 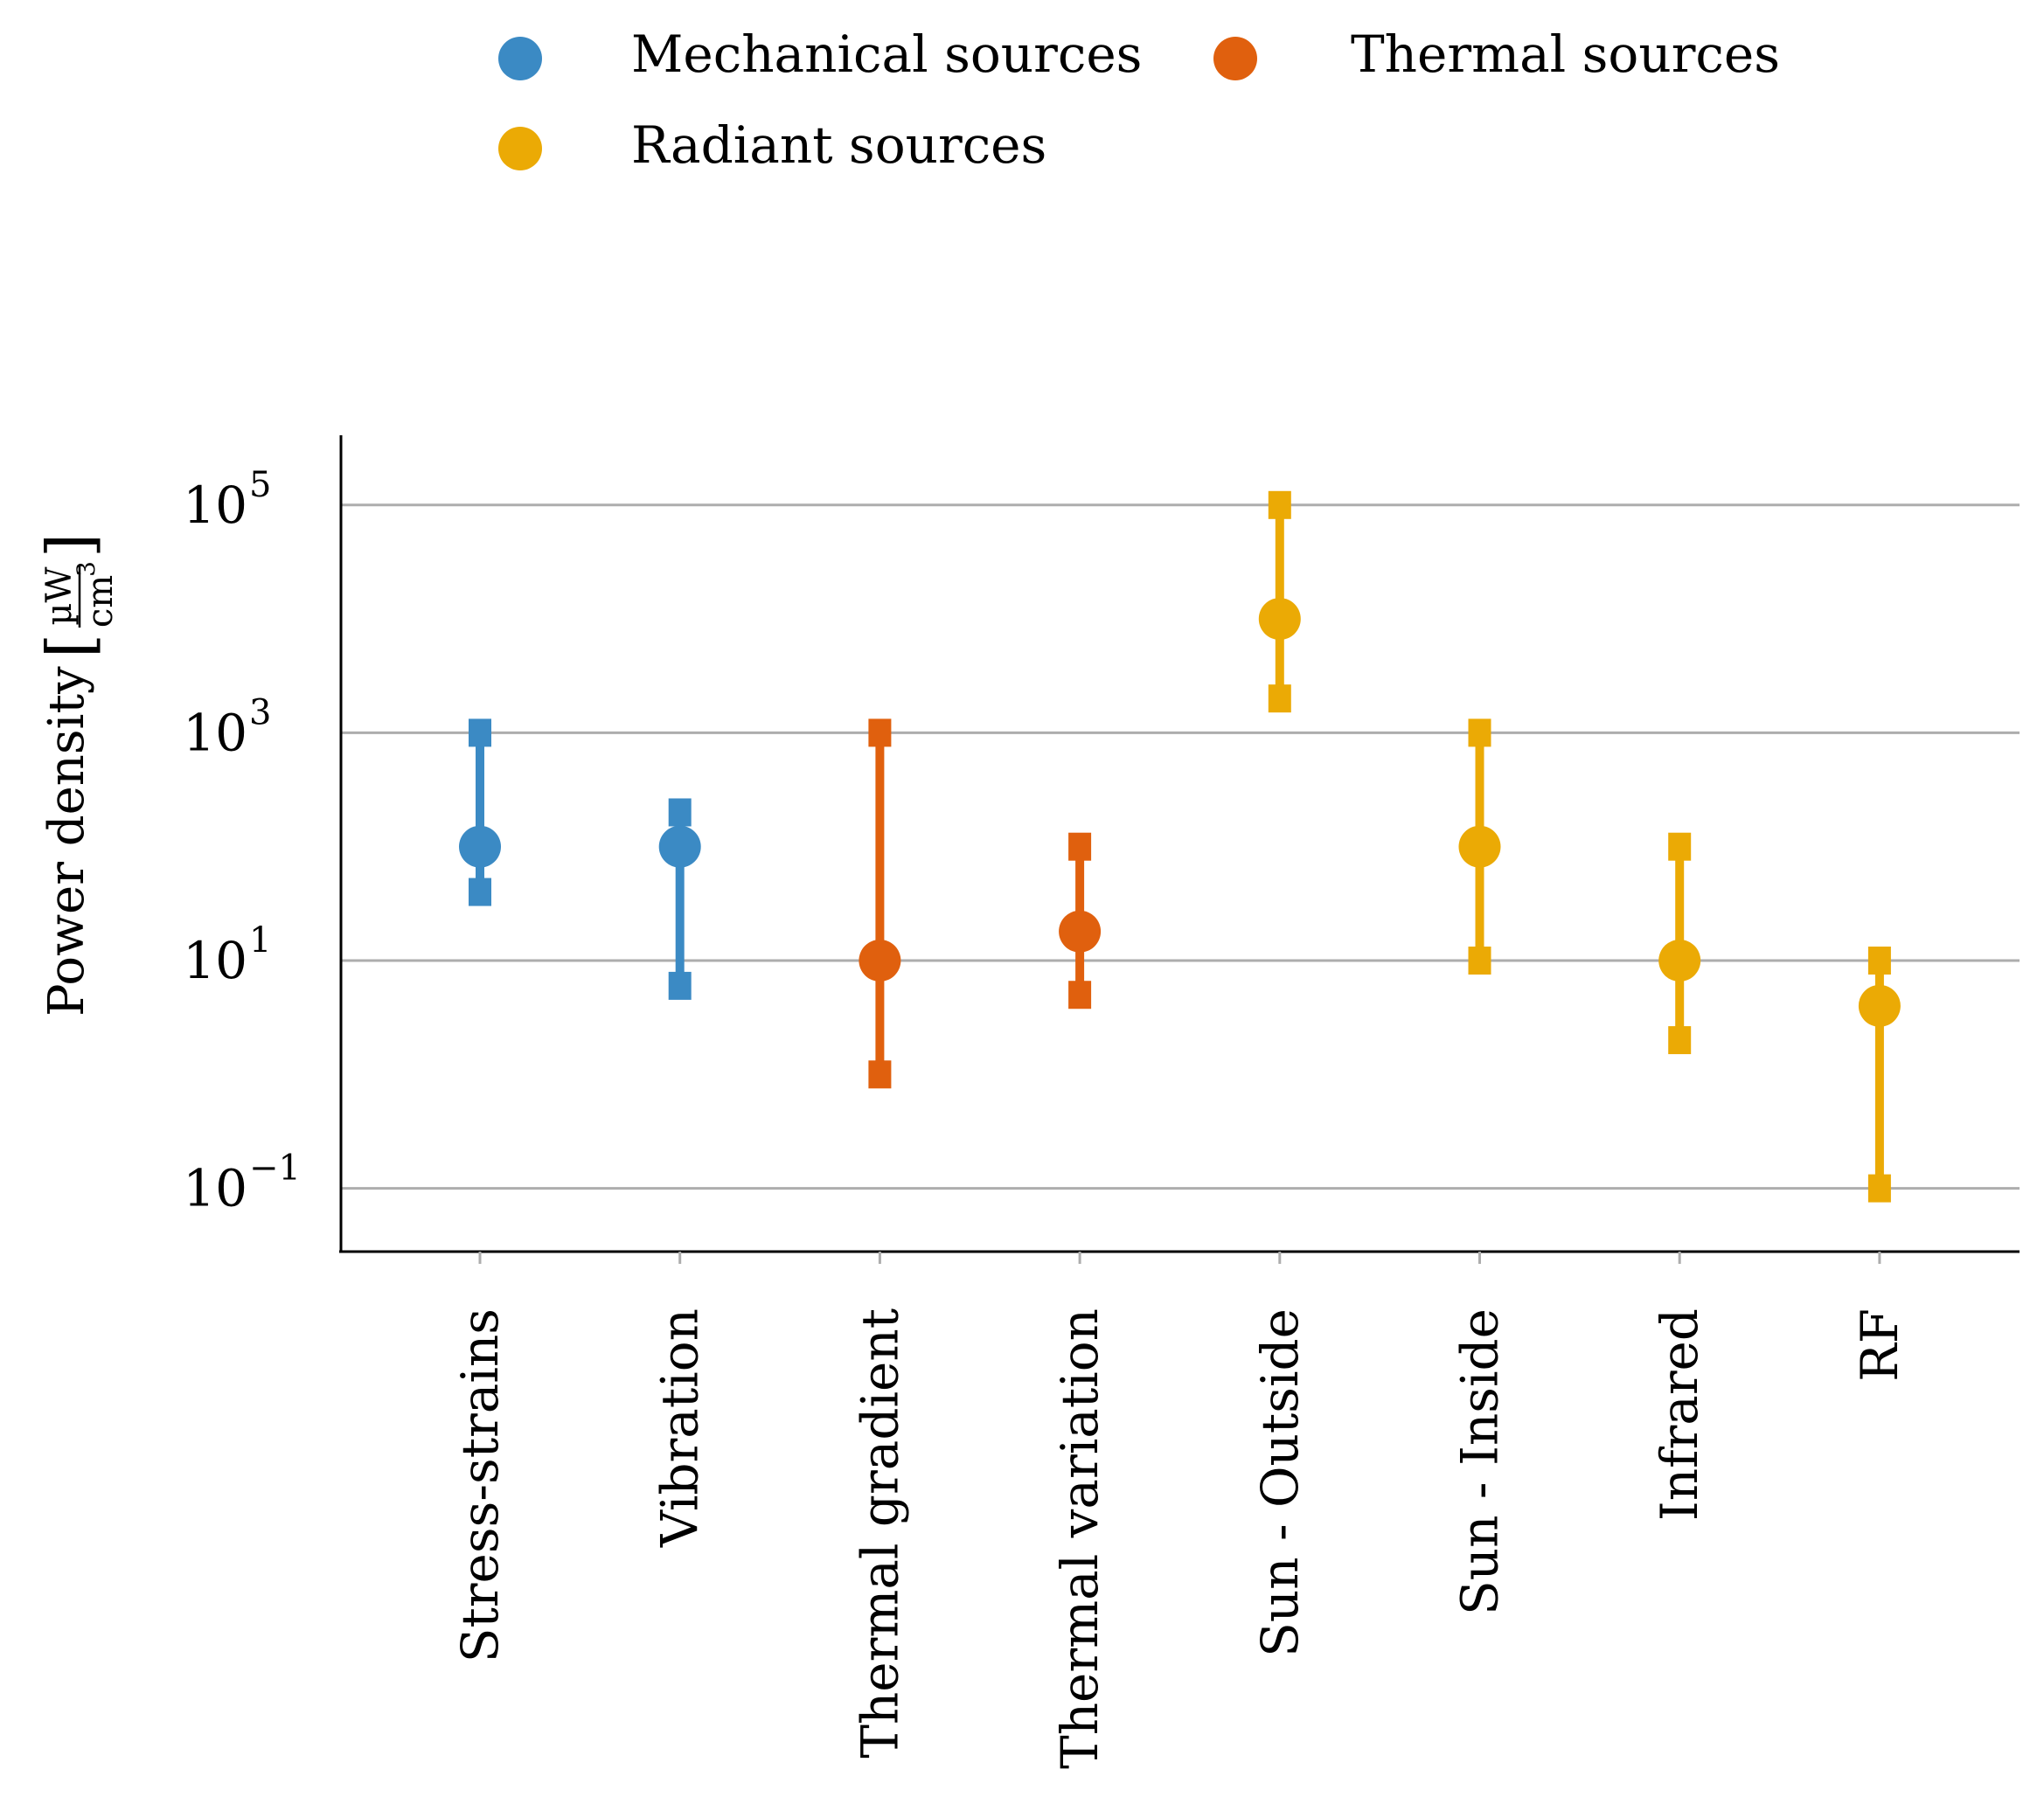 I want to click on y-axis-bracket-open: [, so click(x=70, y=646).